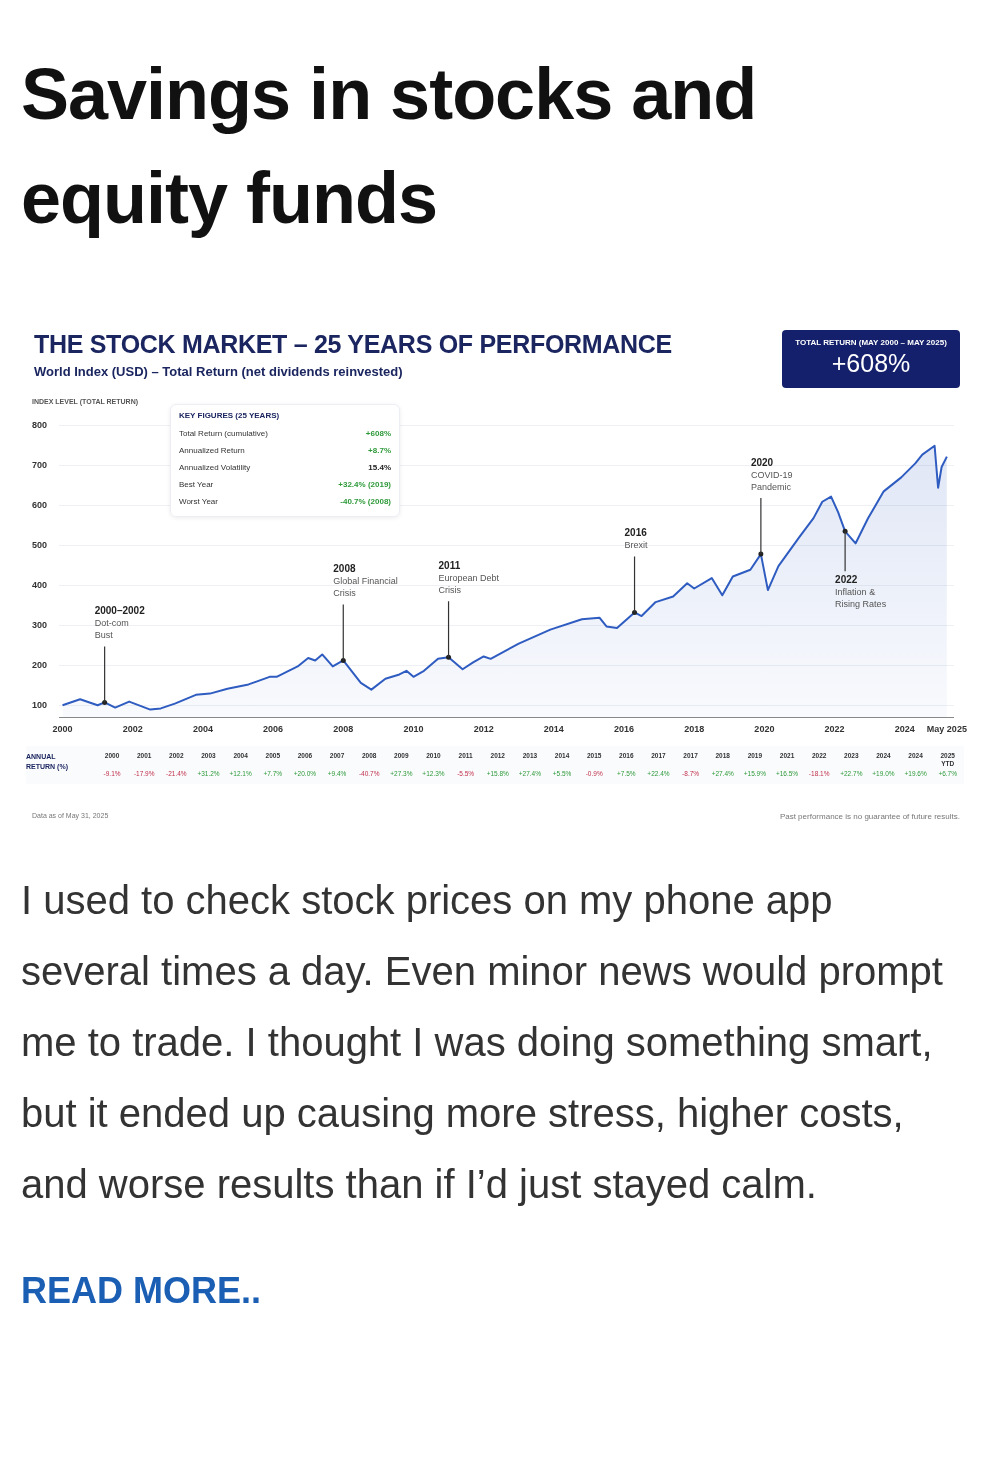 This screenshot has width=982, height=1470. Describe the element at coordinates (378, 434) in the screenshot. I see `annotation: +608%` at that location.